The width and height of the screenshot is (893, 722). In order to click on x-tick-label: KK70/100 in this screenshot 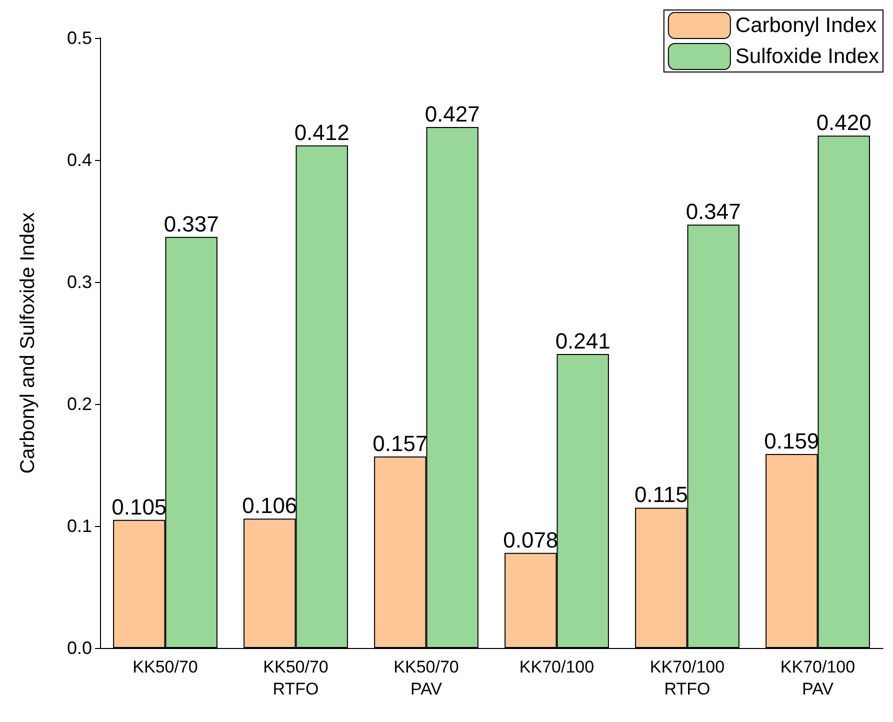, I will do `click(556, 667)`.